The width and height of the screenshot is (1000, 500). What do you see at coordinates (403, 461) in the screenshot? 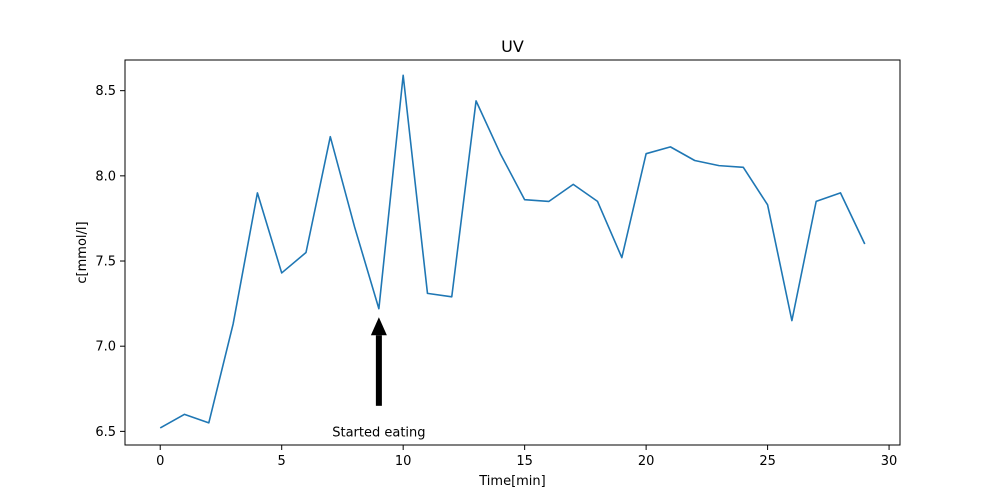
I see `x-tick-label: 10` at bounding box center [403, 461].